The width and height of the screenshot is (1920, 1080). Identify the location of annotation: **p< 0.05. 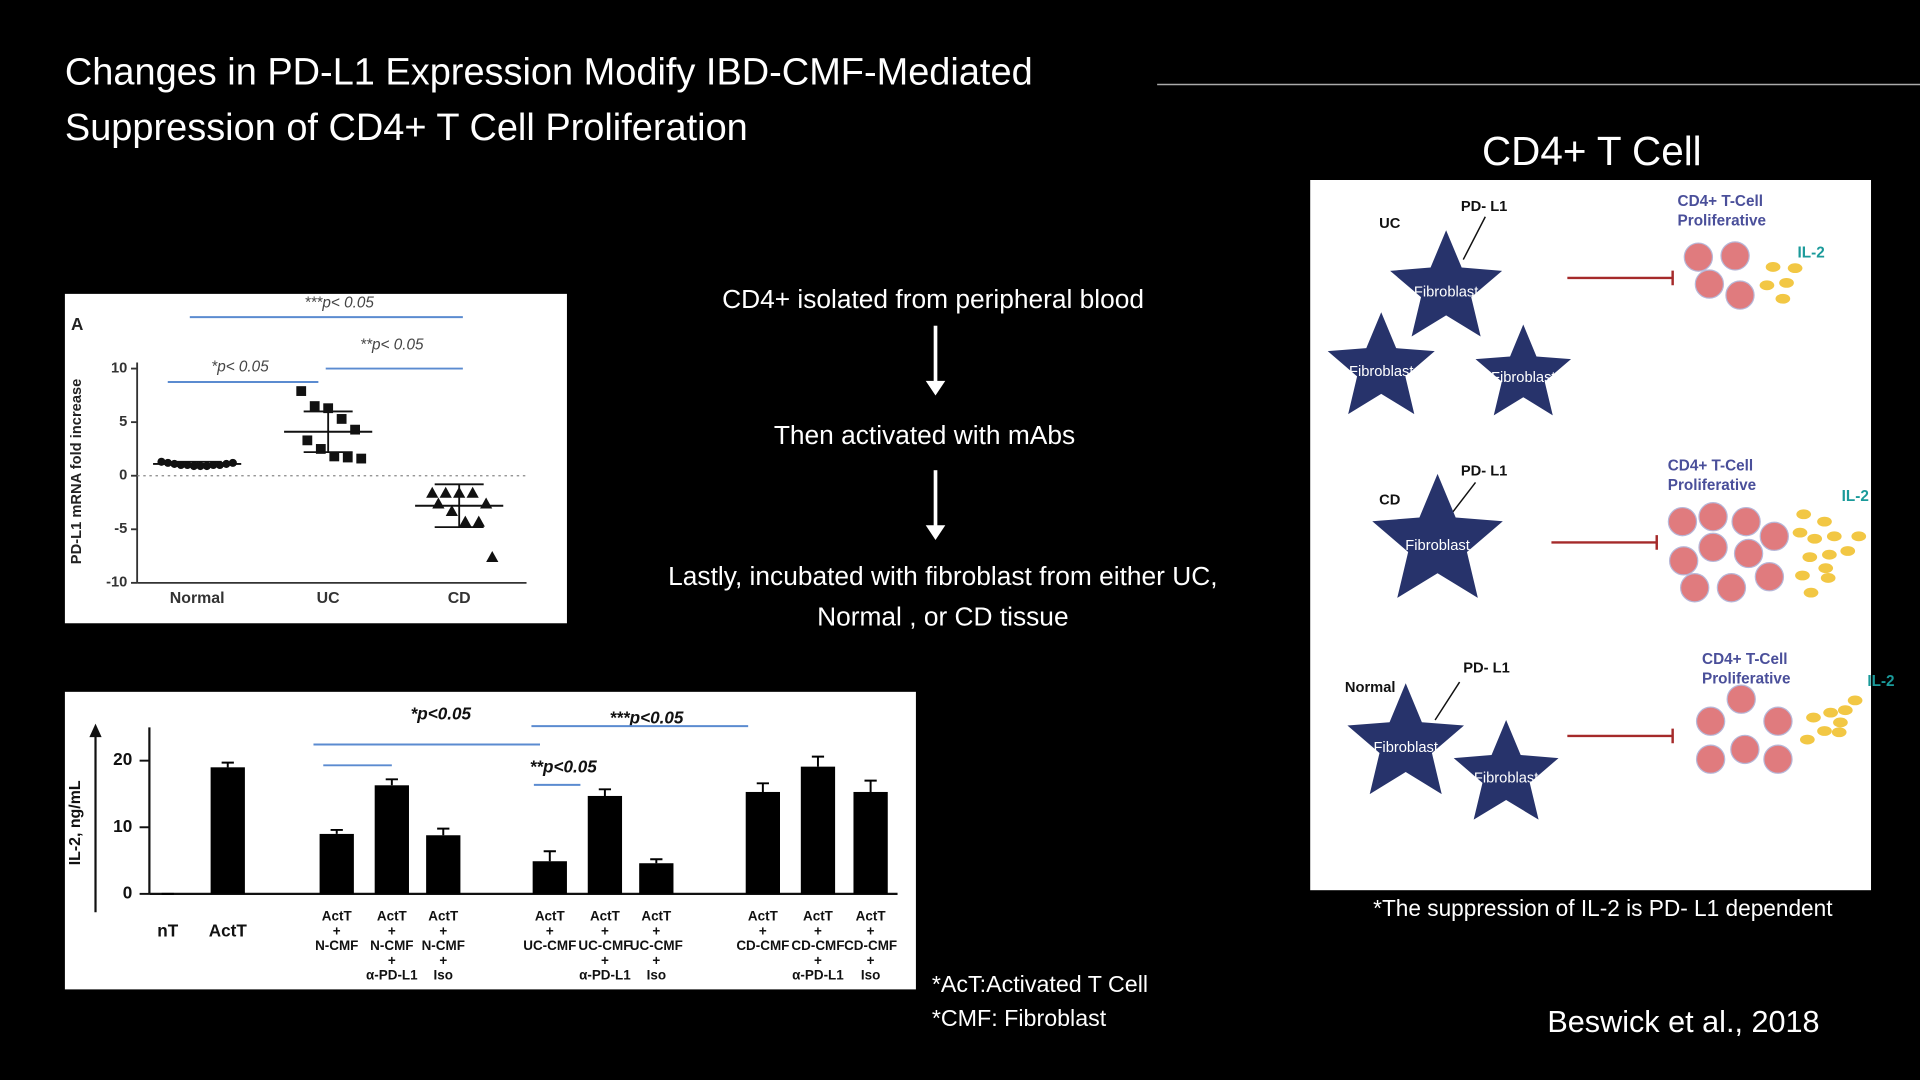
(392, 344).